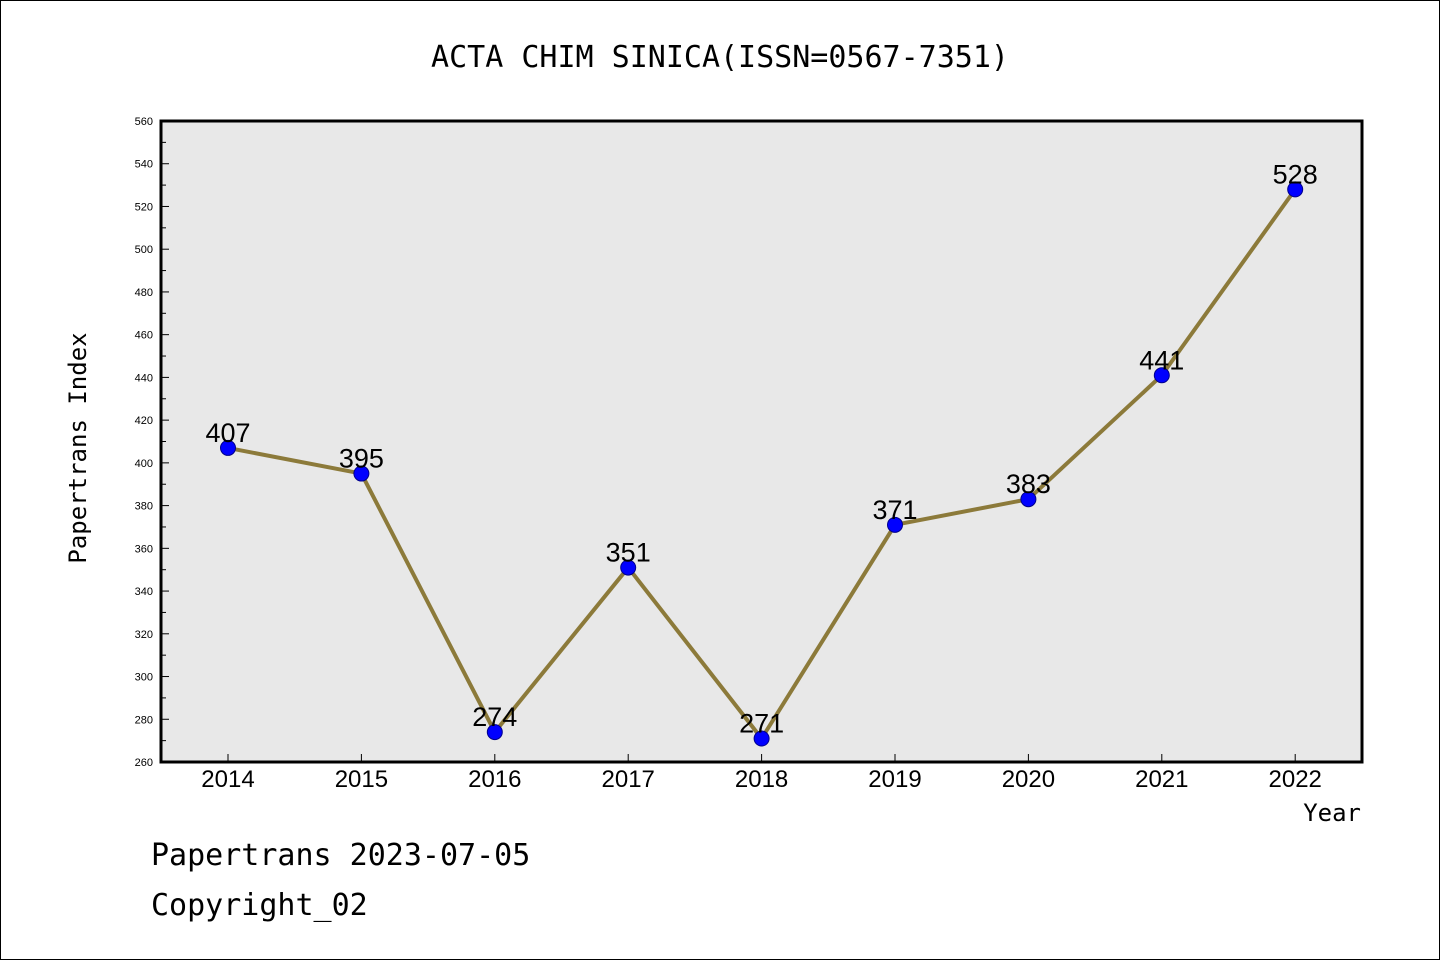  I want to click on y-tick-label: 260, so click(144, 763).